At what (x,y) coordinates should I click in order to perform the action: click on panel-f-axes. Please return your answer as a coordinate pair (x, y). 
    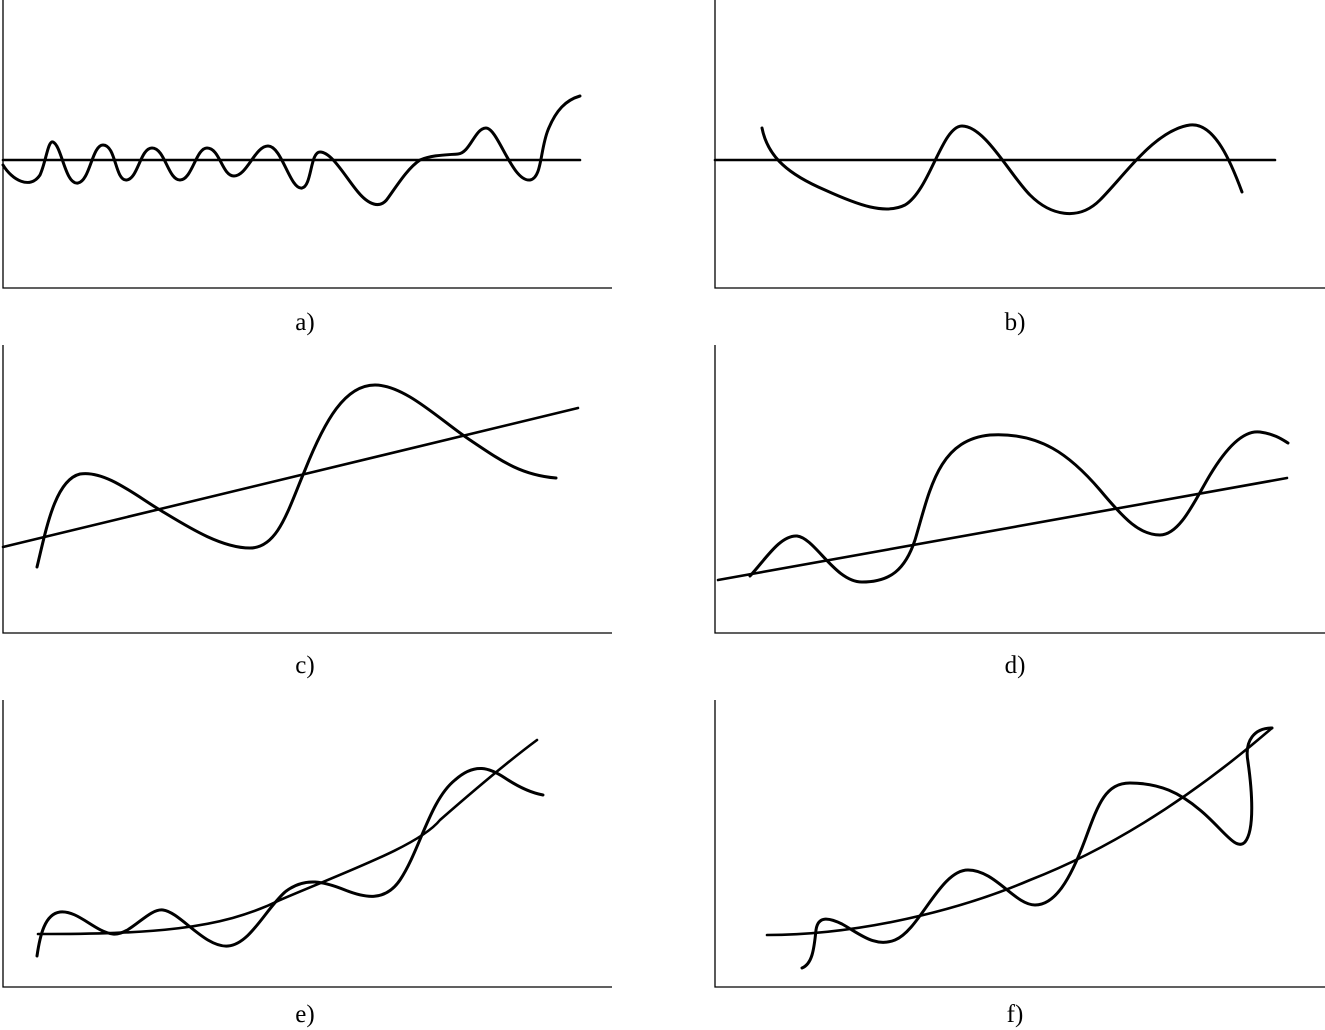
    Looking at the image, I should click on (1019, 844).